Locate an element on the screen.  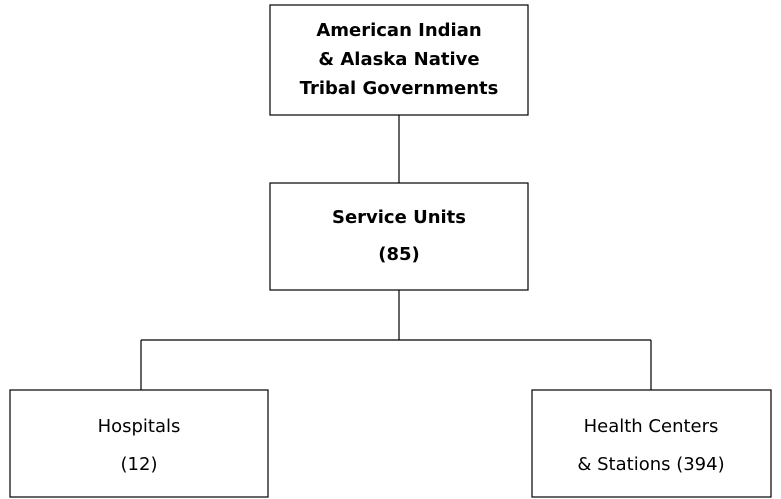
node-label: (85) is located at coordinates (399, 254).